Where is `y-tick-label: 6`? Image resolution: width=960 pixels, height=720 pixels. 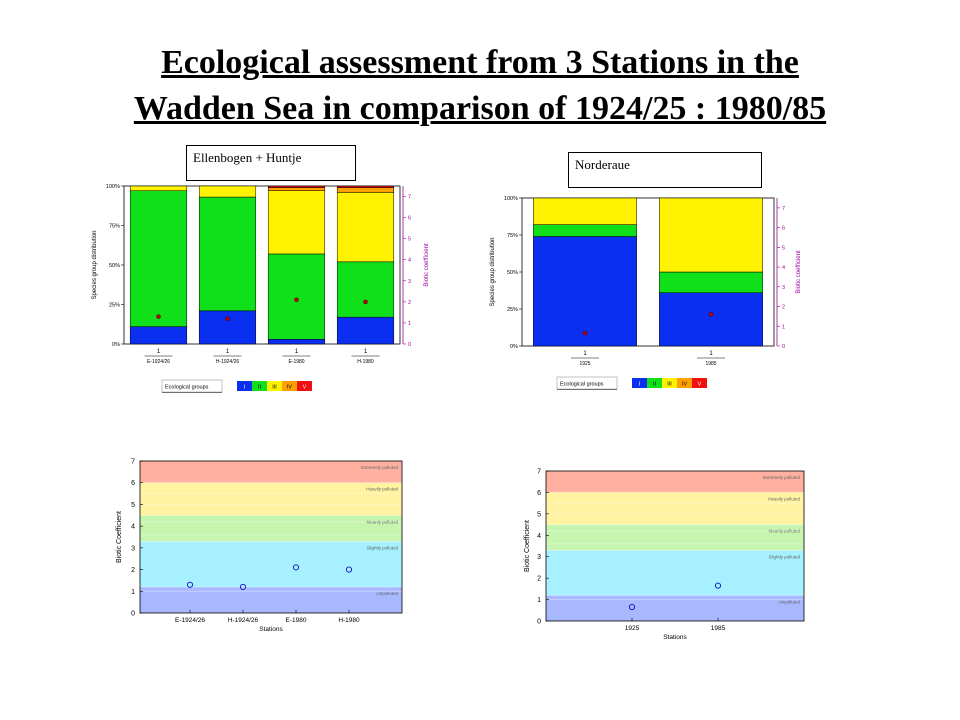
y-tick-label: 6 is located at coordinates (539, 493).